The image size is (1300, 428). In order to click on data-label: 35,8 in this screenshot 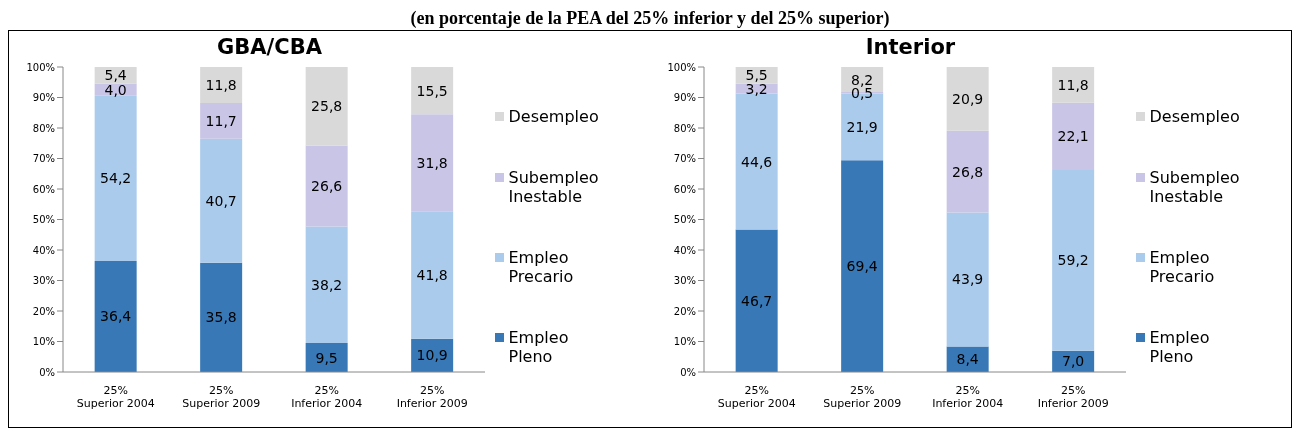, I will do `click(221, 317)`.